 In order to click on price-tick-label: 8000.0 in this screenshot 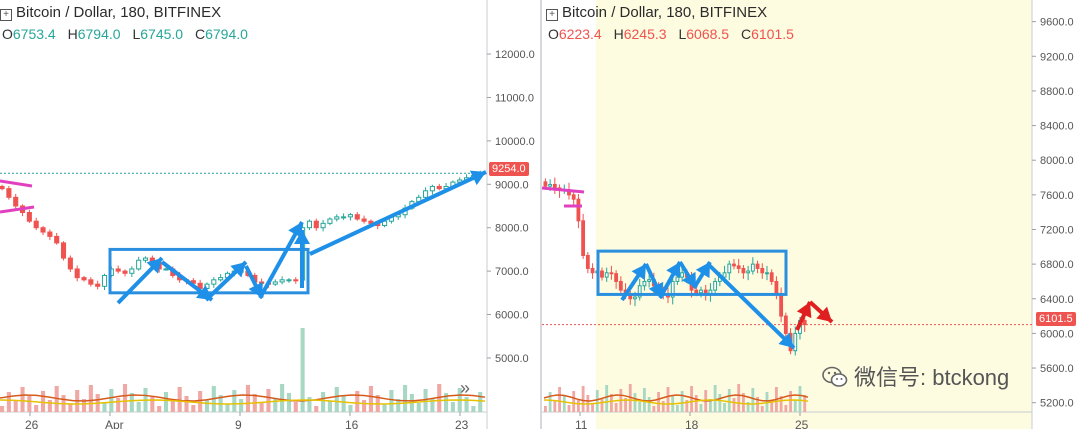, I will do `click(1057, 161)`.